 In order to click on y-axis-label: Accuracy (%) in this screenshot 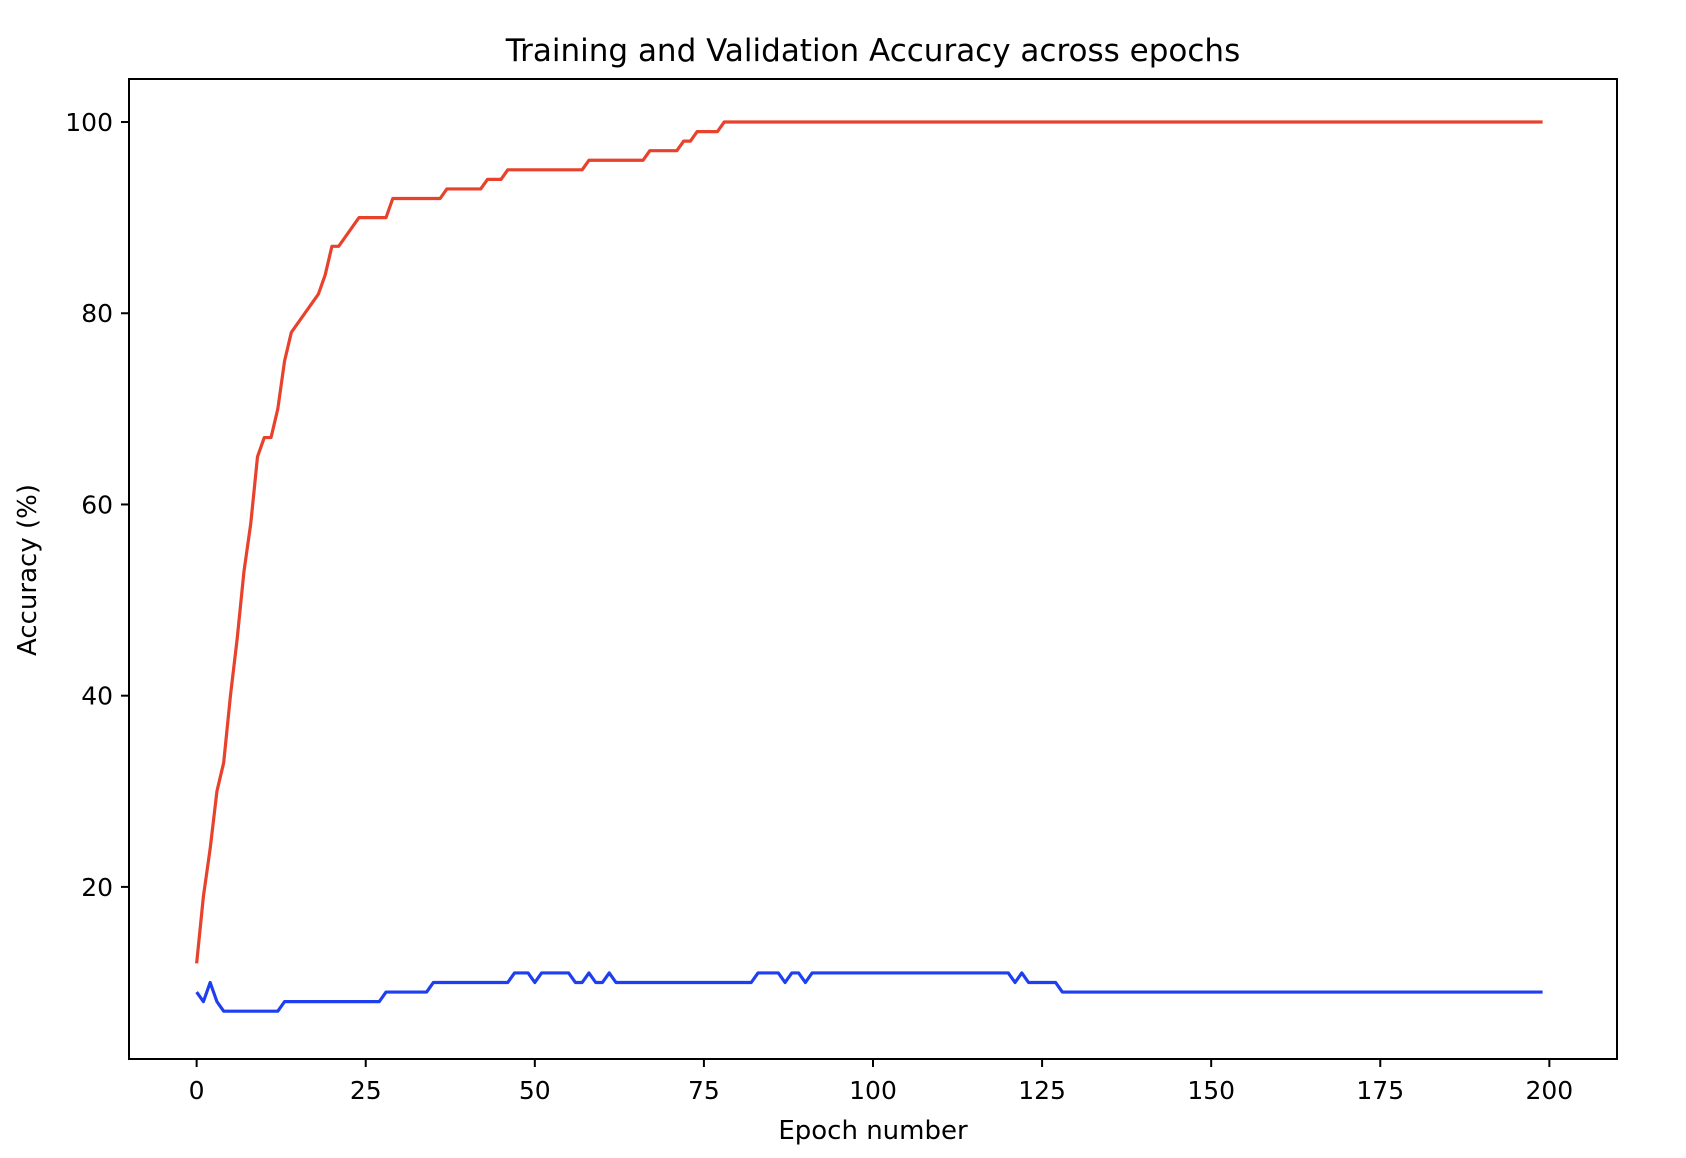, I will do `click(28, 570)`.